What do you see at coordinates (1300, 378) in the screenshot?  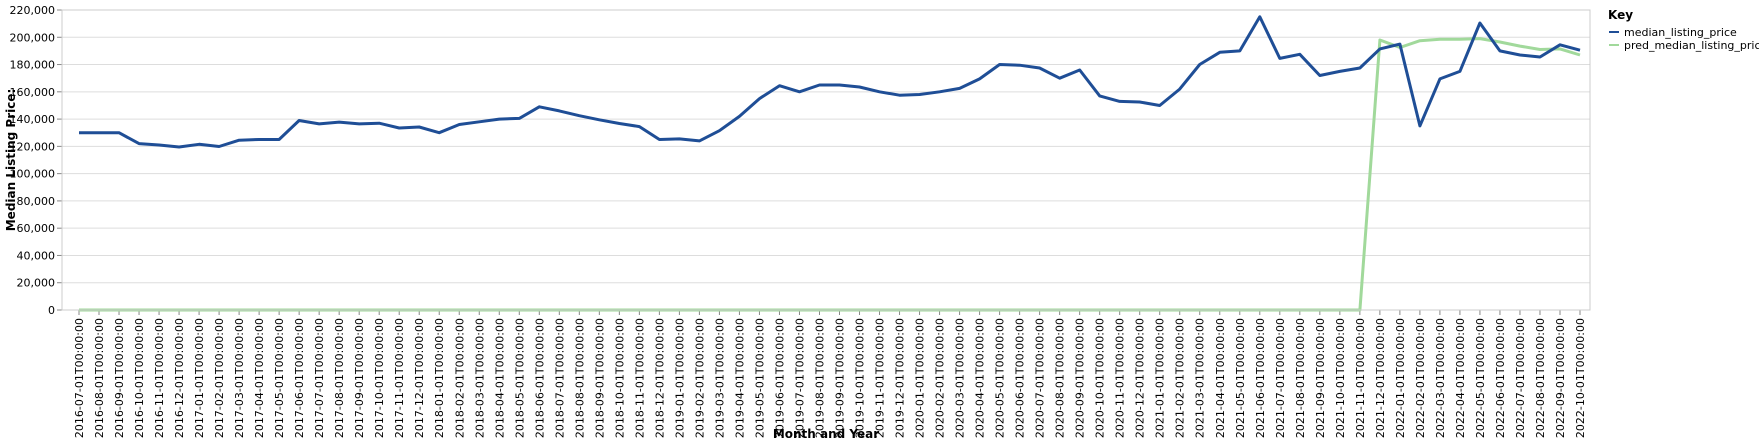 I see `x-tick-label: 2021-08-01T00:00:00` at bounding box center [1300, 378].